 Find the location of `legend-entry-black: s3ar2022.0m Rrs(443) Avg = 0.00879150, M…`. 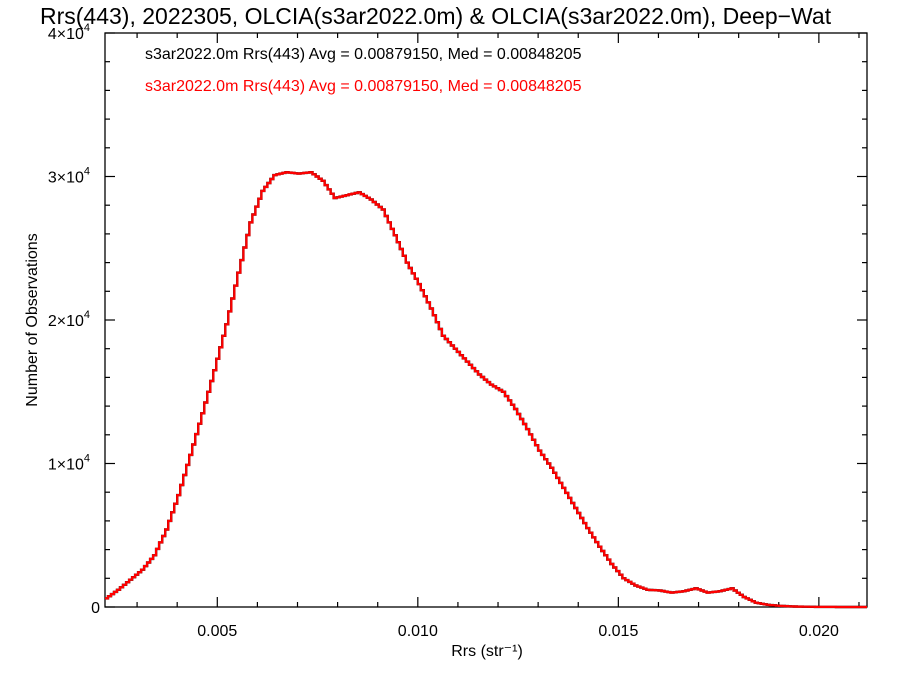

legend-entry-black: s3ar2022.0m Rrs(443) Avg = 0.00879150, M… is located at coordinates (363, 54).